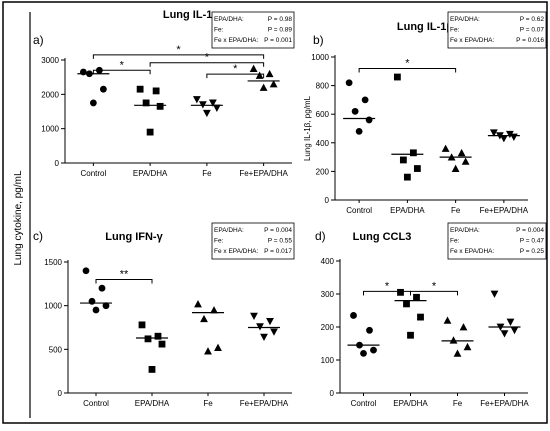 This screenshot has height=431, width=550. What do you see at coordinates (328, 261) in the screenshot?
I see `y-tick-label: 400` at bounding box center [328, 261].